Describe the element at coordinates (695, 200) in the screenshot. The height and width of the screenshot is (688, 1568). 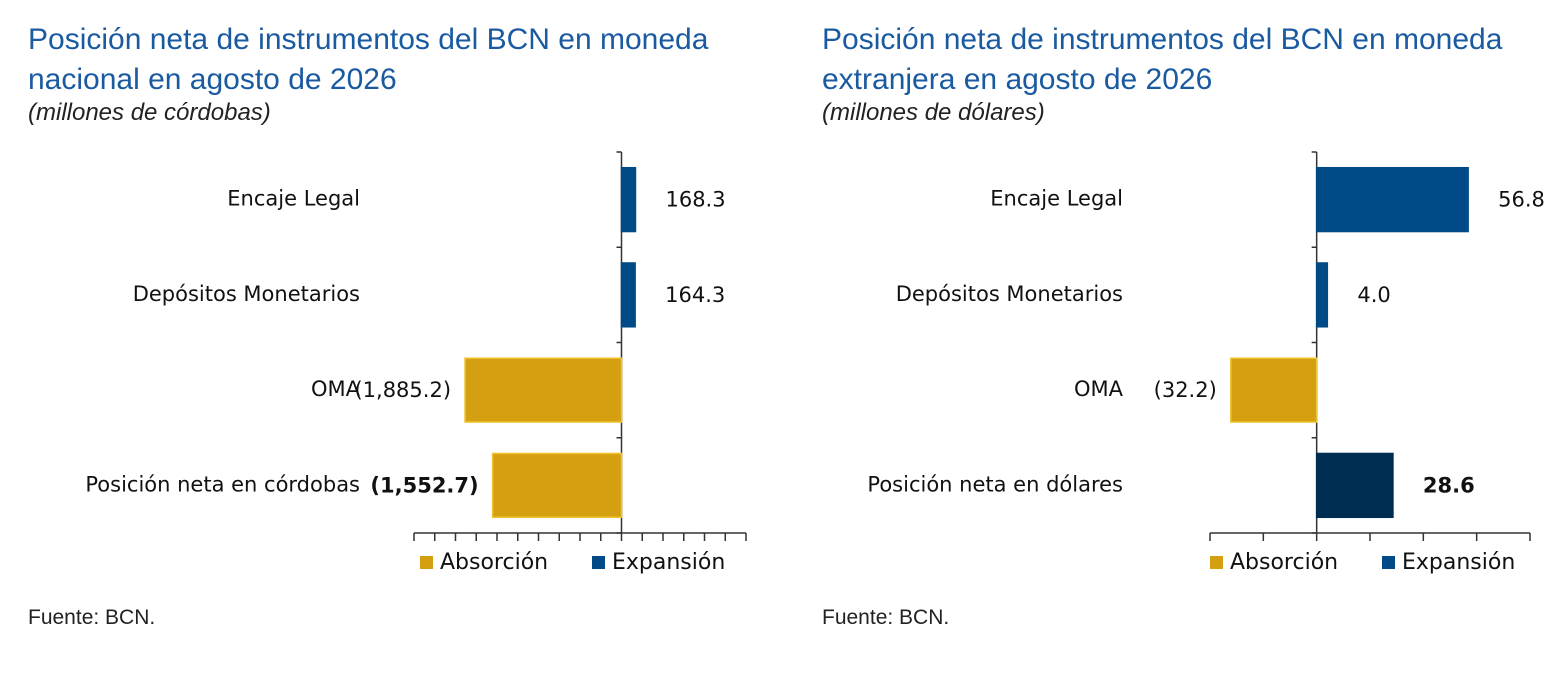
I see `data-label: 168.3` at that location.